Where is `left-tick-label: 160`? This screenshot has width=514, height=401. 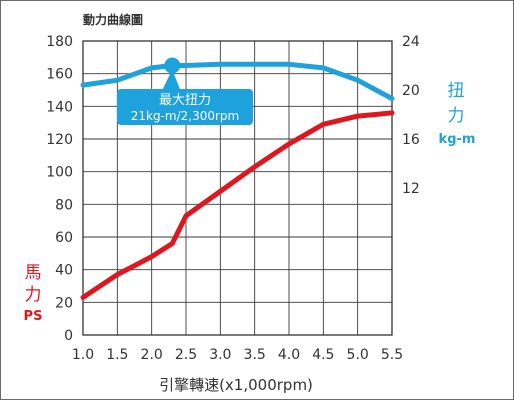
left-tick-label: 160 is located at coordinates (59, 75).